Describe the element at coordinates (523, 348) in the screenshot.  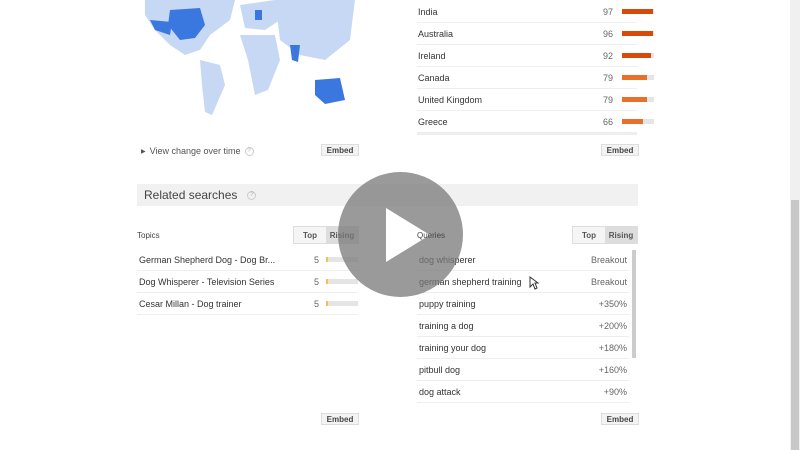
I see `query-row: training your dog +180%` at that location.